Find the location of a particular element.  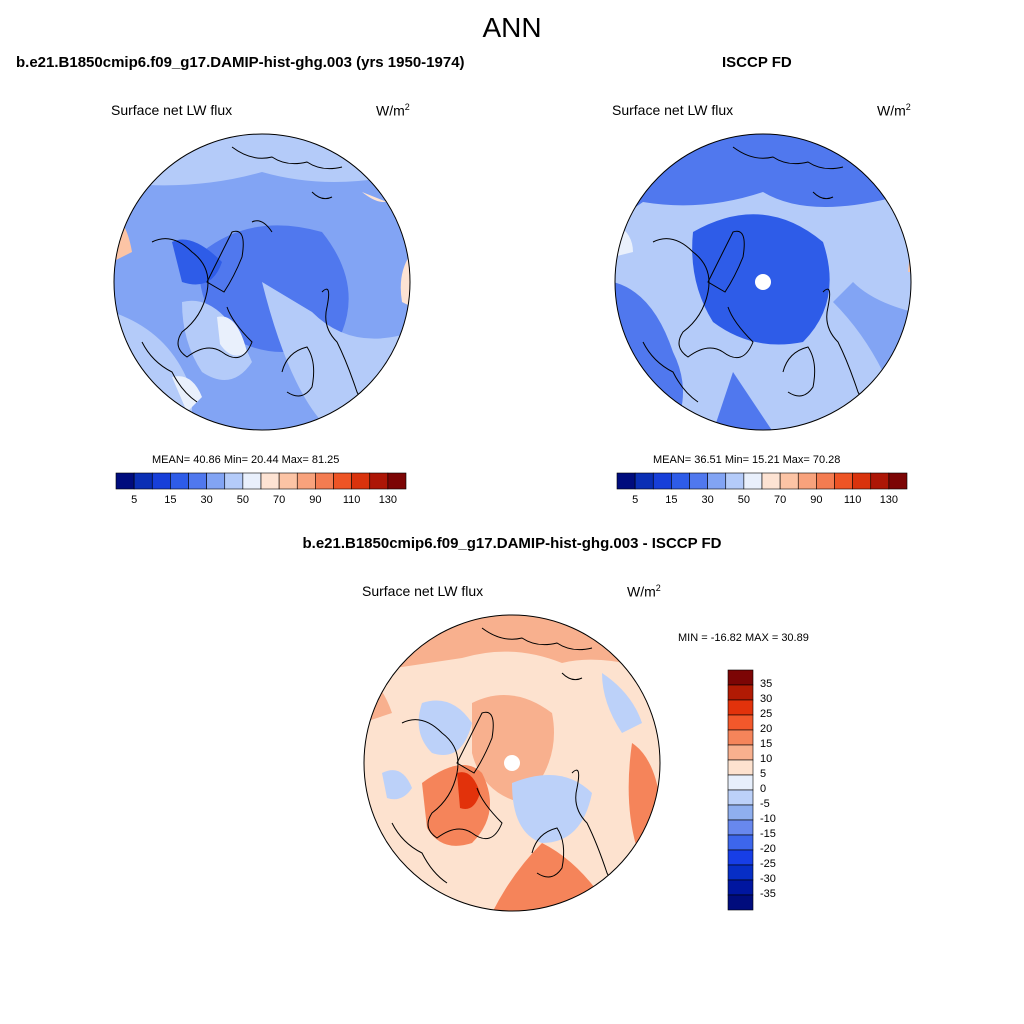

units-label-diff: W/m2 is located at coordinates (644, 591).